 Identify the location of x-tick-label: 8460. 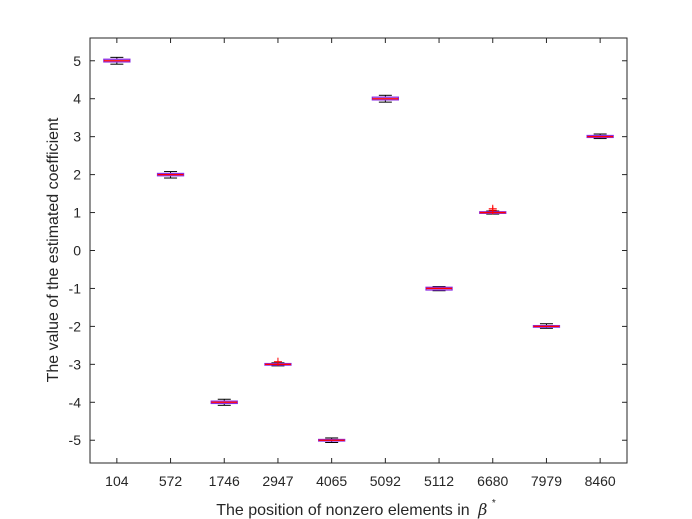
(600, 481).